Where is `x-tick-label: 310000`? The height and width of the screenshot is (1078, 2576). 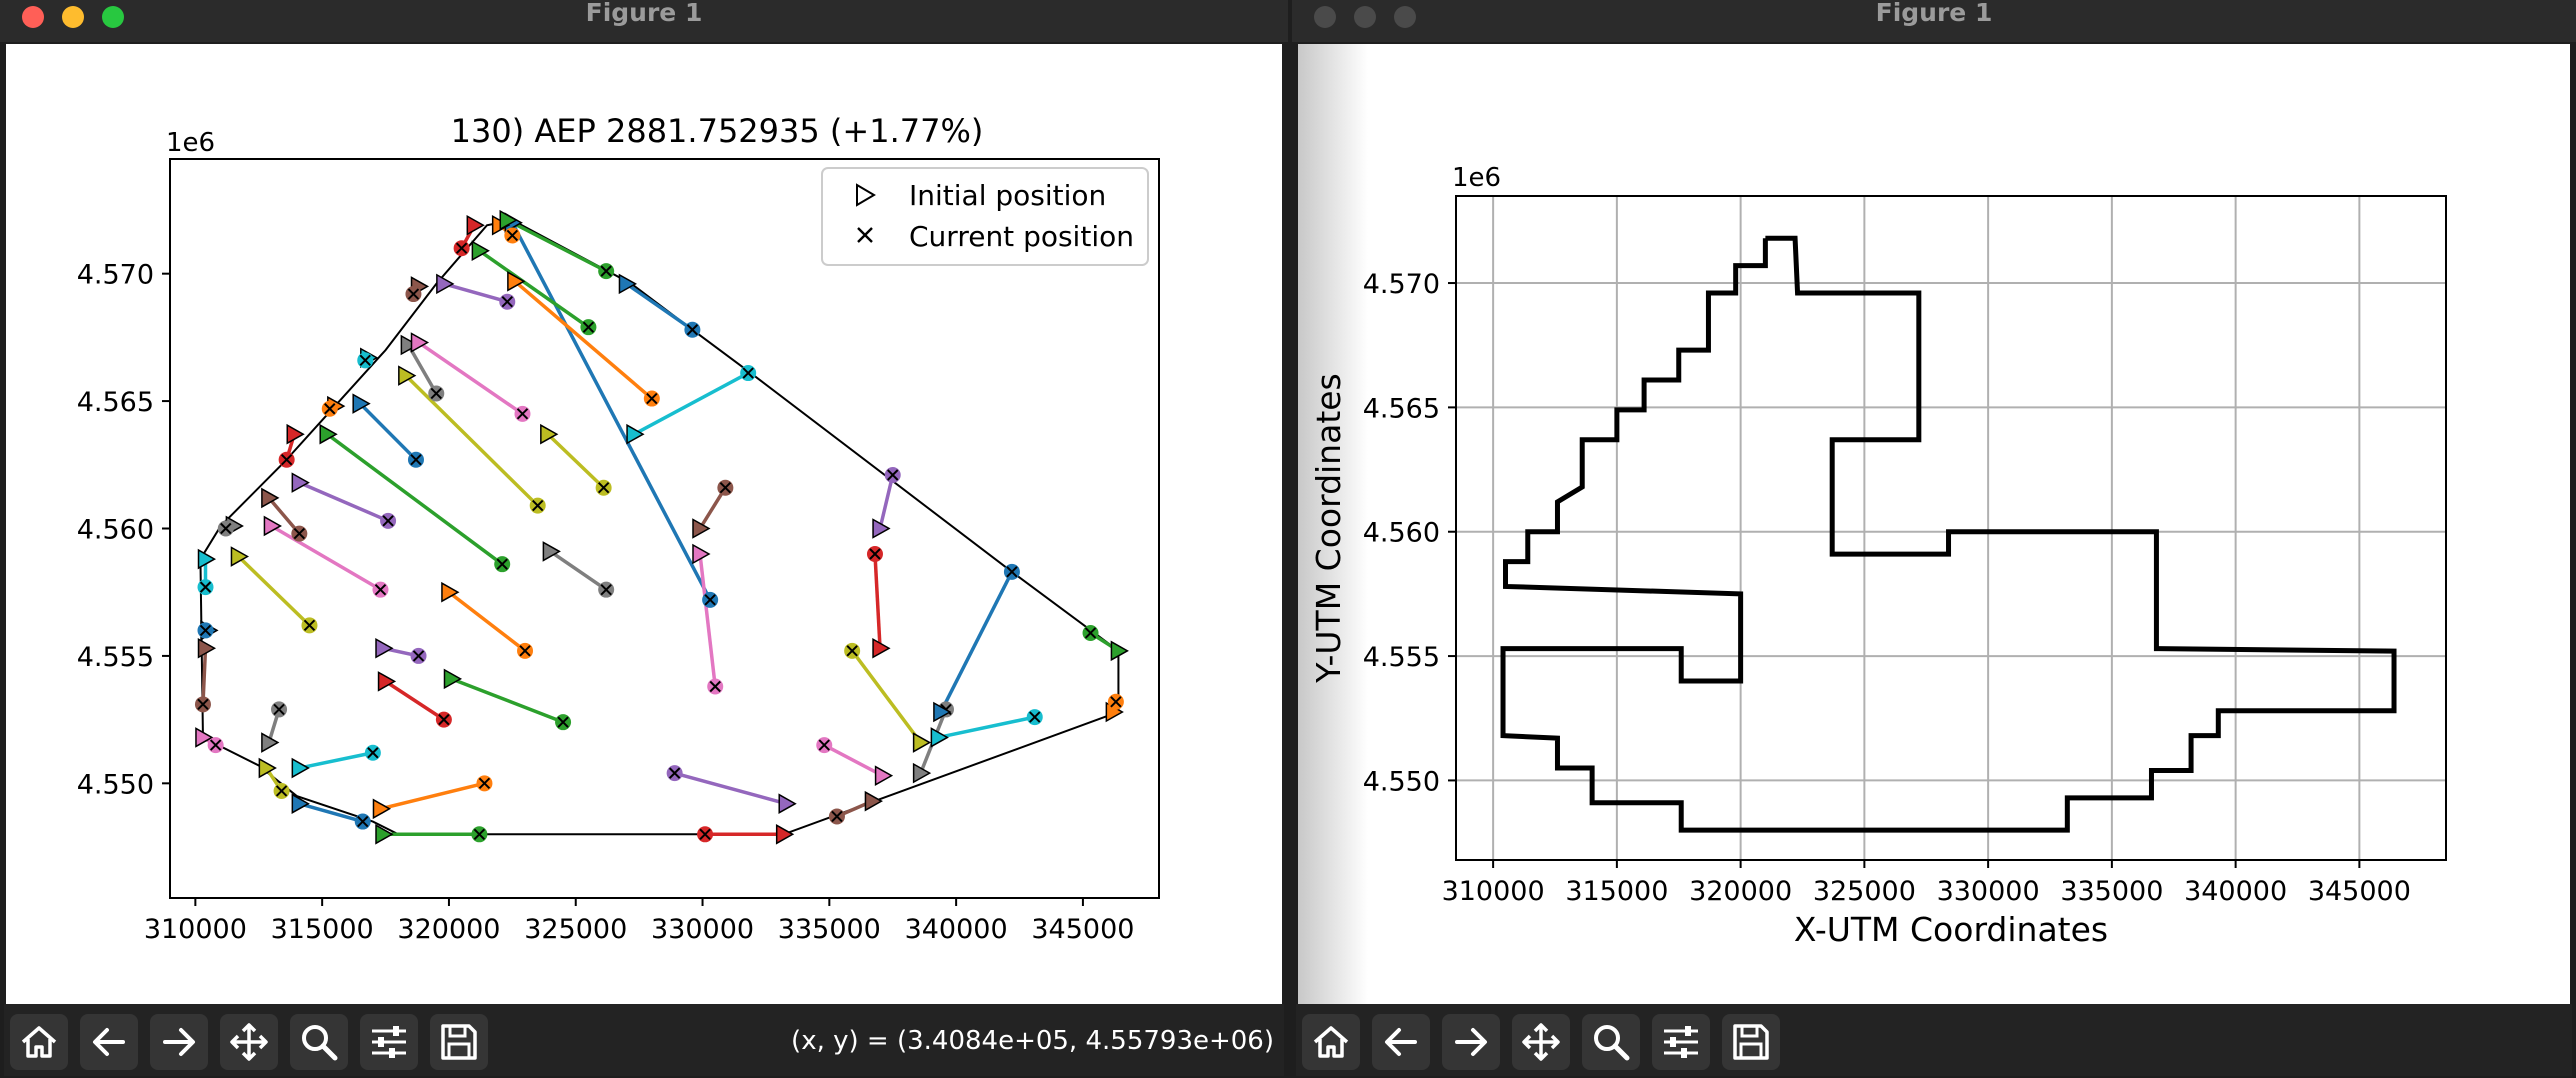
x-tick-label: 310000 is located at coordinates (195, 929).